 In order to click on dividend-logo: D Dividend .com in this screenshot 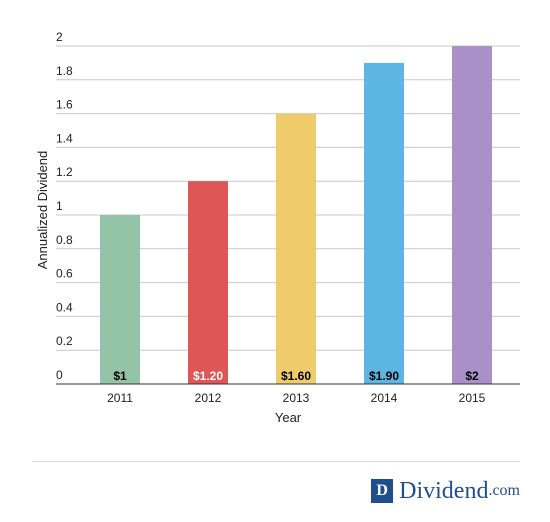, I will do `click(445, 491)`.